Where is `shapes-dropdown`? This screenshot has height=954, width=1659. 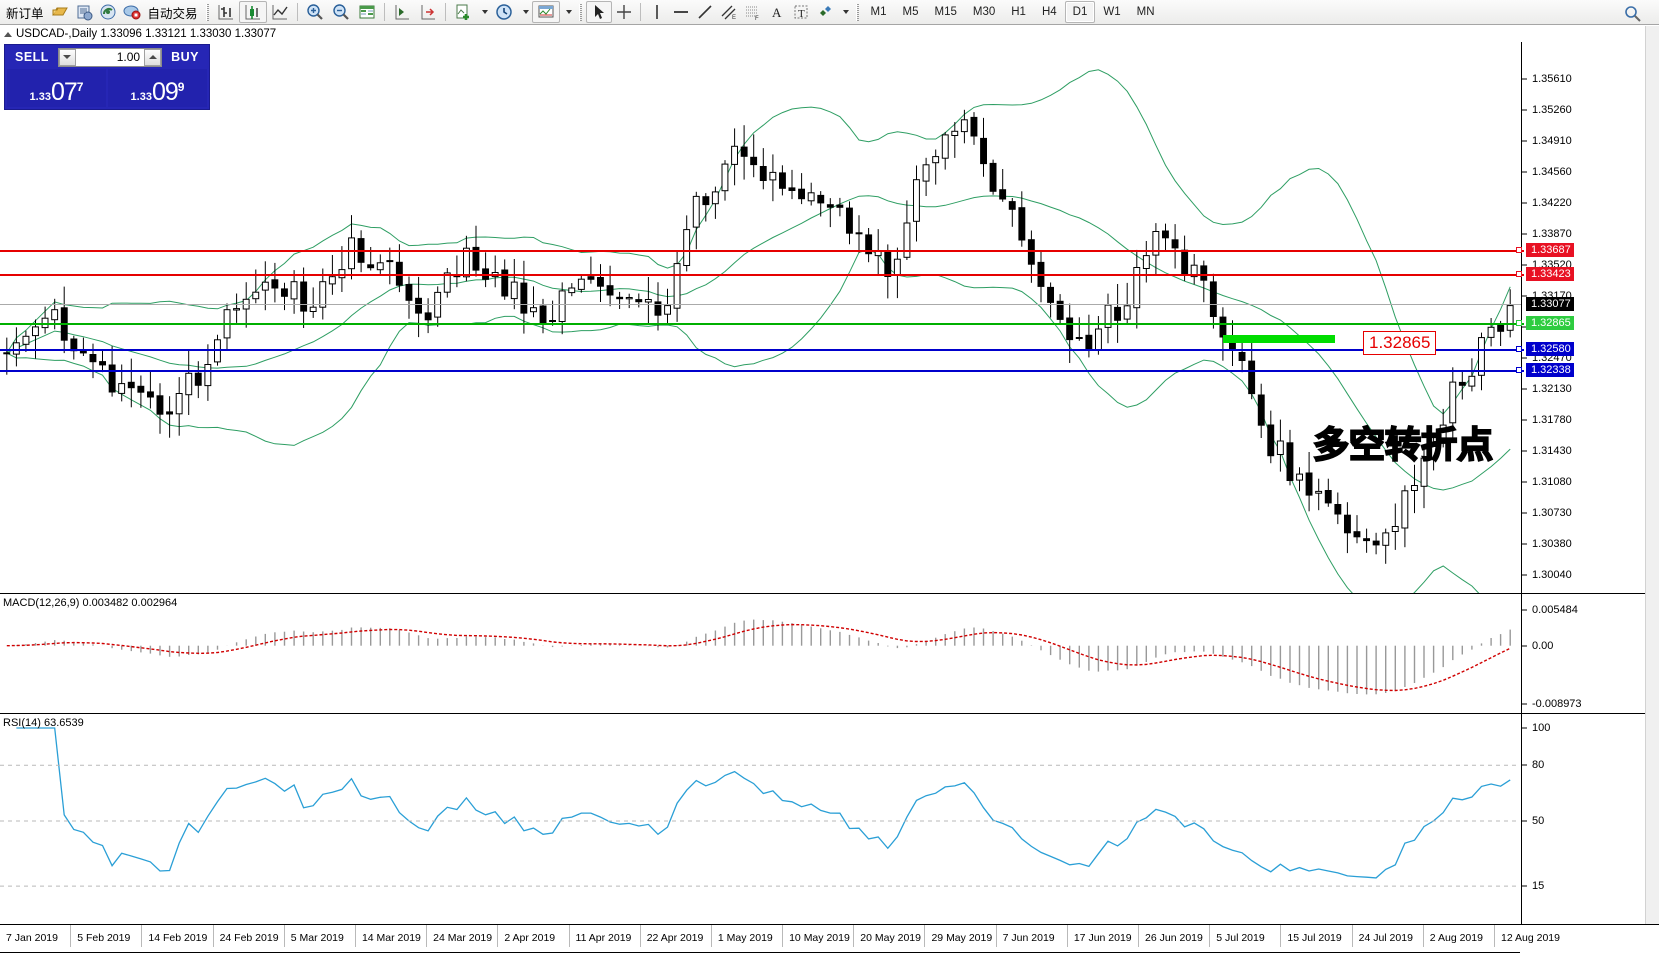 shapes-dropdown is located at coordinates (844, 12).